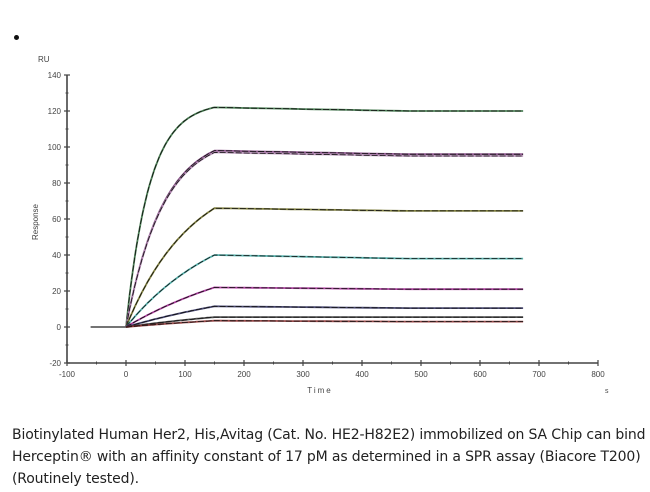 This screenshot has width=650, height=492. I want to click on x-tick-label: 800, so click(598, 374).